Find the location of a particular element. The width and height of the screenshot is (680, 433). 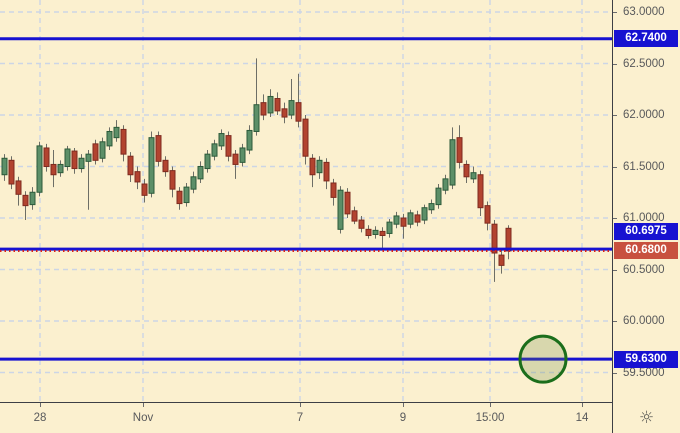

time-tick-label: 14 is located at coordinates (582, 418).